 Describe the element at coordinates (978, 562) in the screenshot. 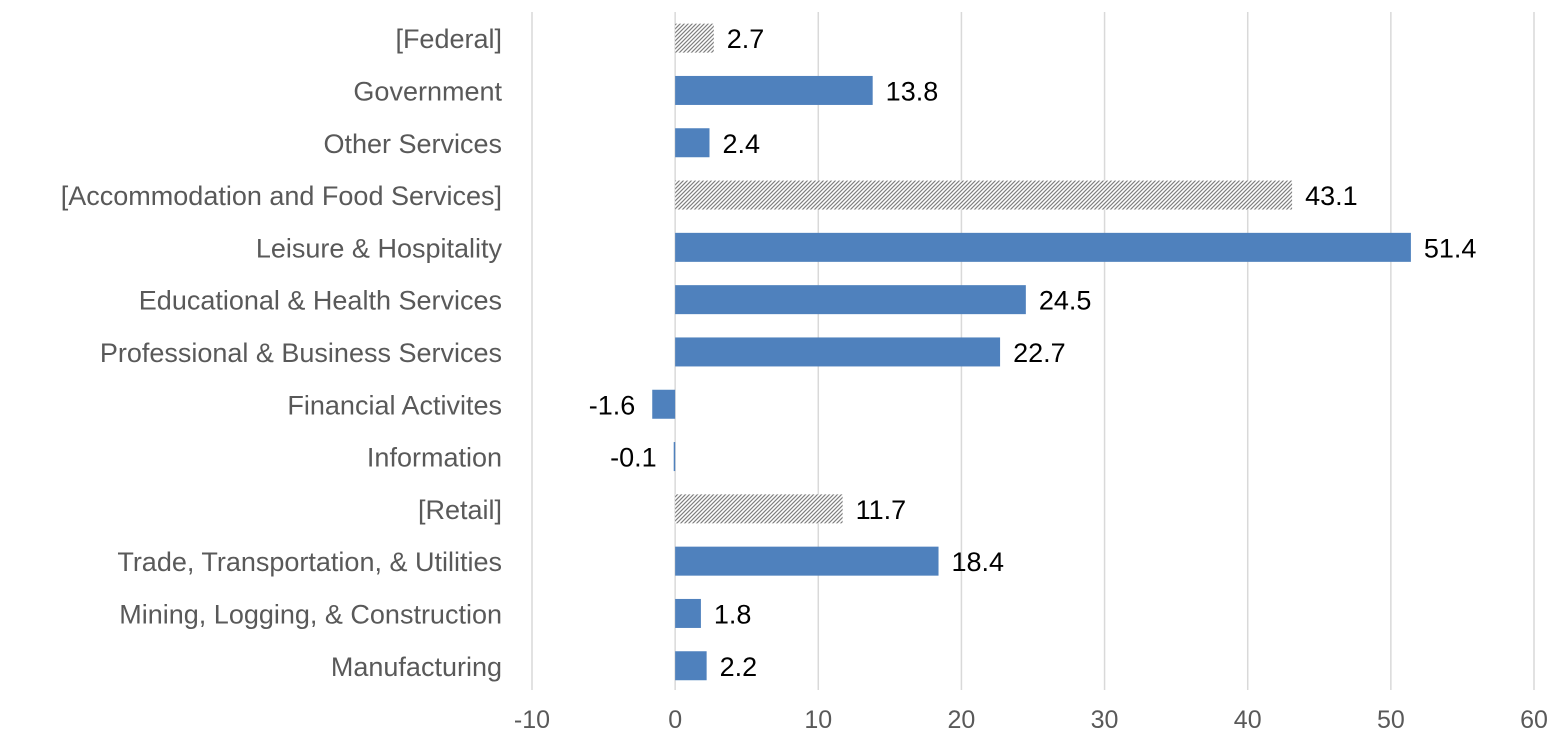

I see `data-label: 18.4` at that location.